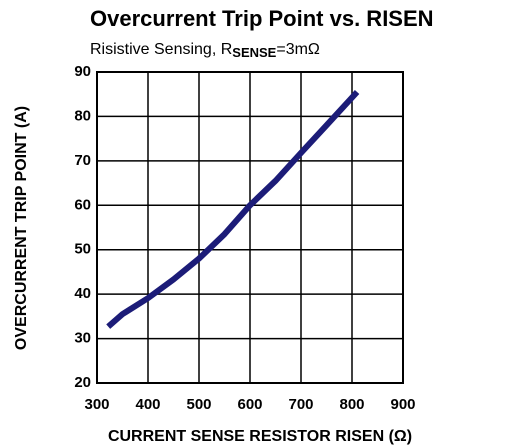  I want to click on x-tick-label: 800, so click(351, 404).